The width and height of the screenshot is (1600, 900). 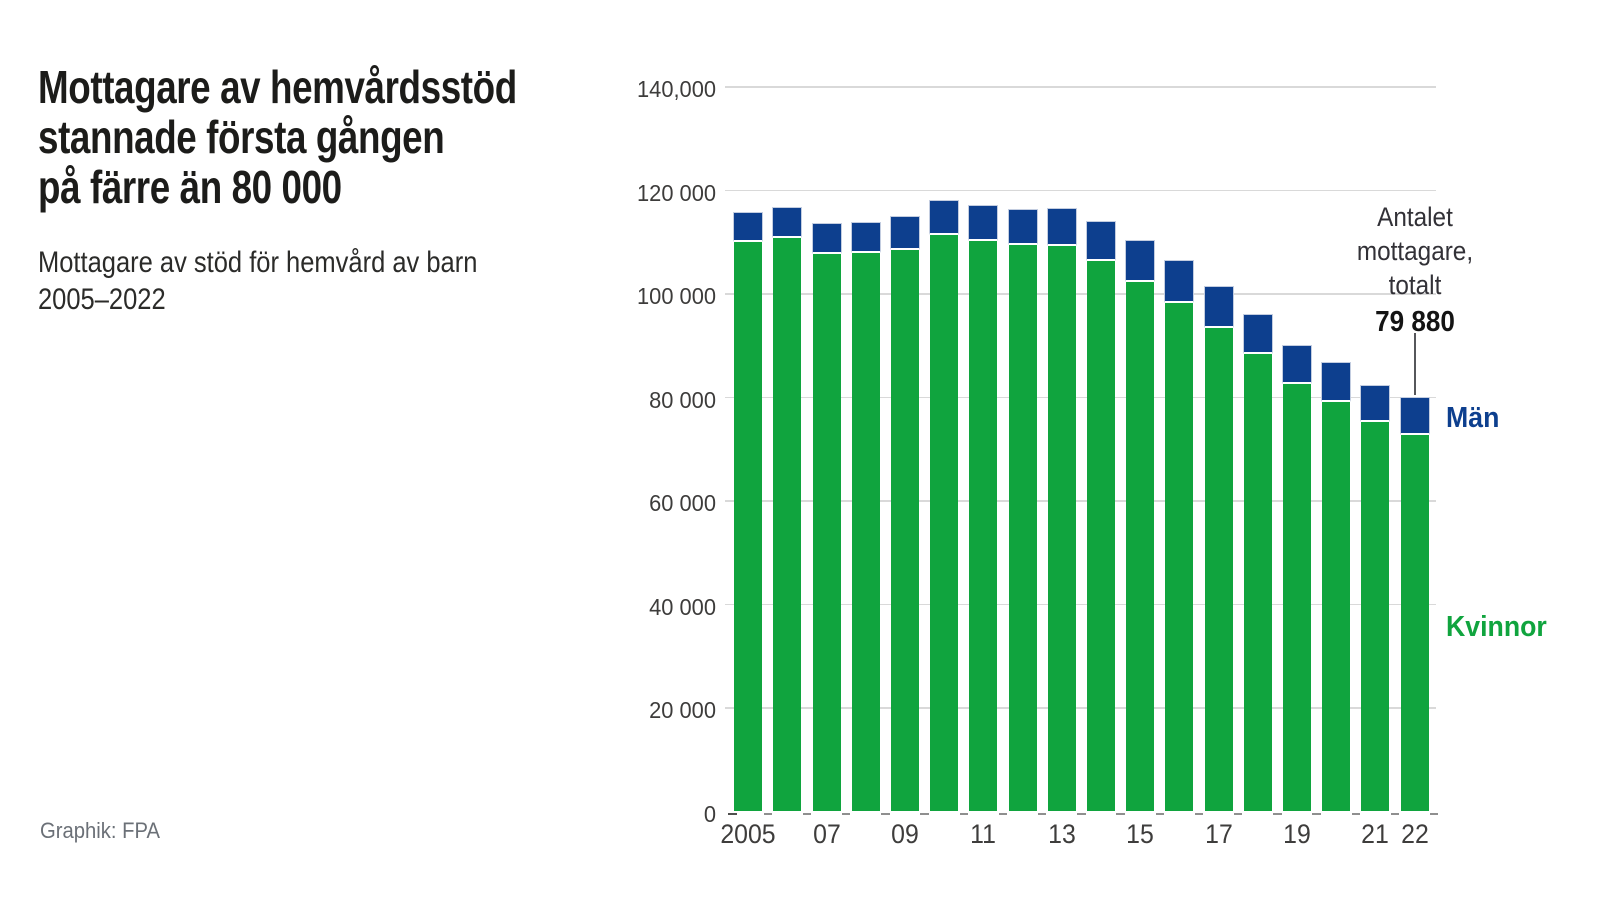 What do you see at coordinates (1179, 556) in the screenshot?
I see `bar-2016-kvinnor` at bounding box center [1179, 556].